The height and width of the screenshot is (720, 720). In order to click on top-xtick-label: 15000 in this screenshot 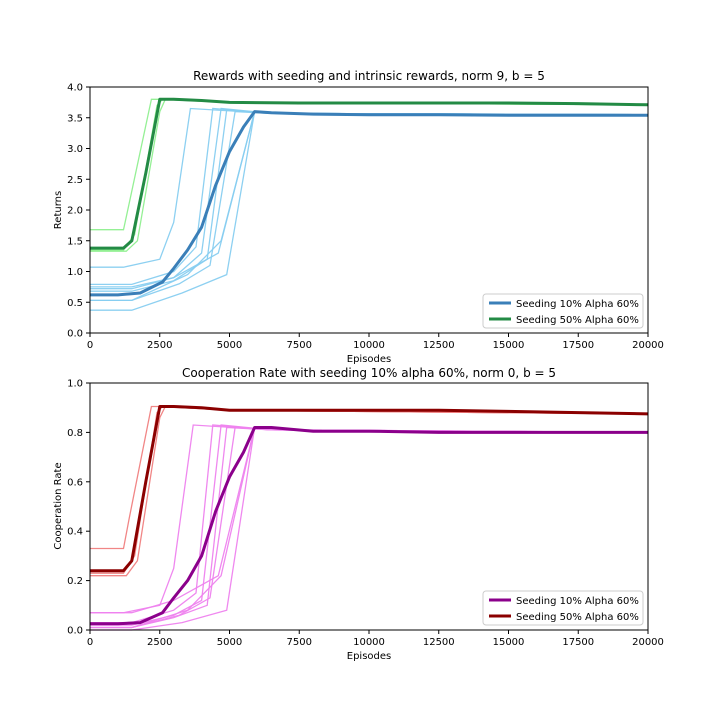, I will do `click(509, 345)`.